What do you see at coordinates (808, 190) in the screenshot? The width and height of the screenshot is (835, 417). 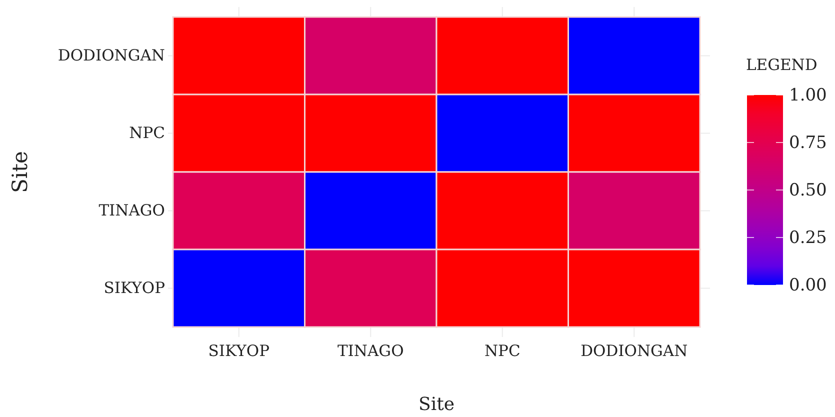 I see `color-bar-label: 0.50` at bounding box center [808, 190].